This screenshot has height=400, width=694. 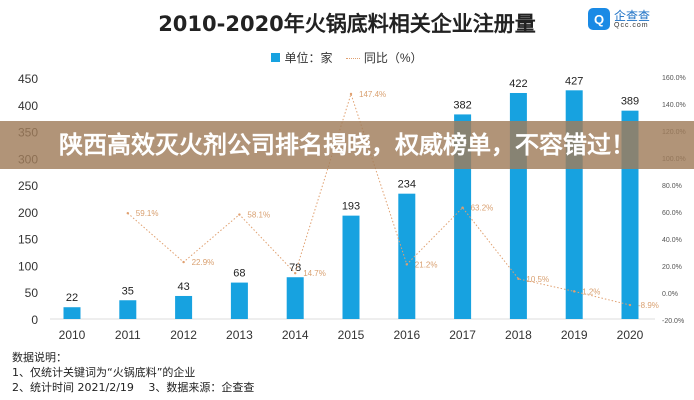 What do you see at coordinates (518, 84) in the screenshot?
I see `bar-value-label: 422` at bounding box center [518, 84].